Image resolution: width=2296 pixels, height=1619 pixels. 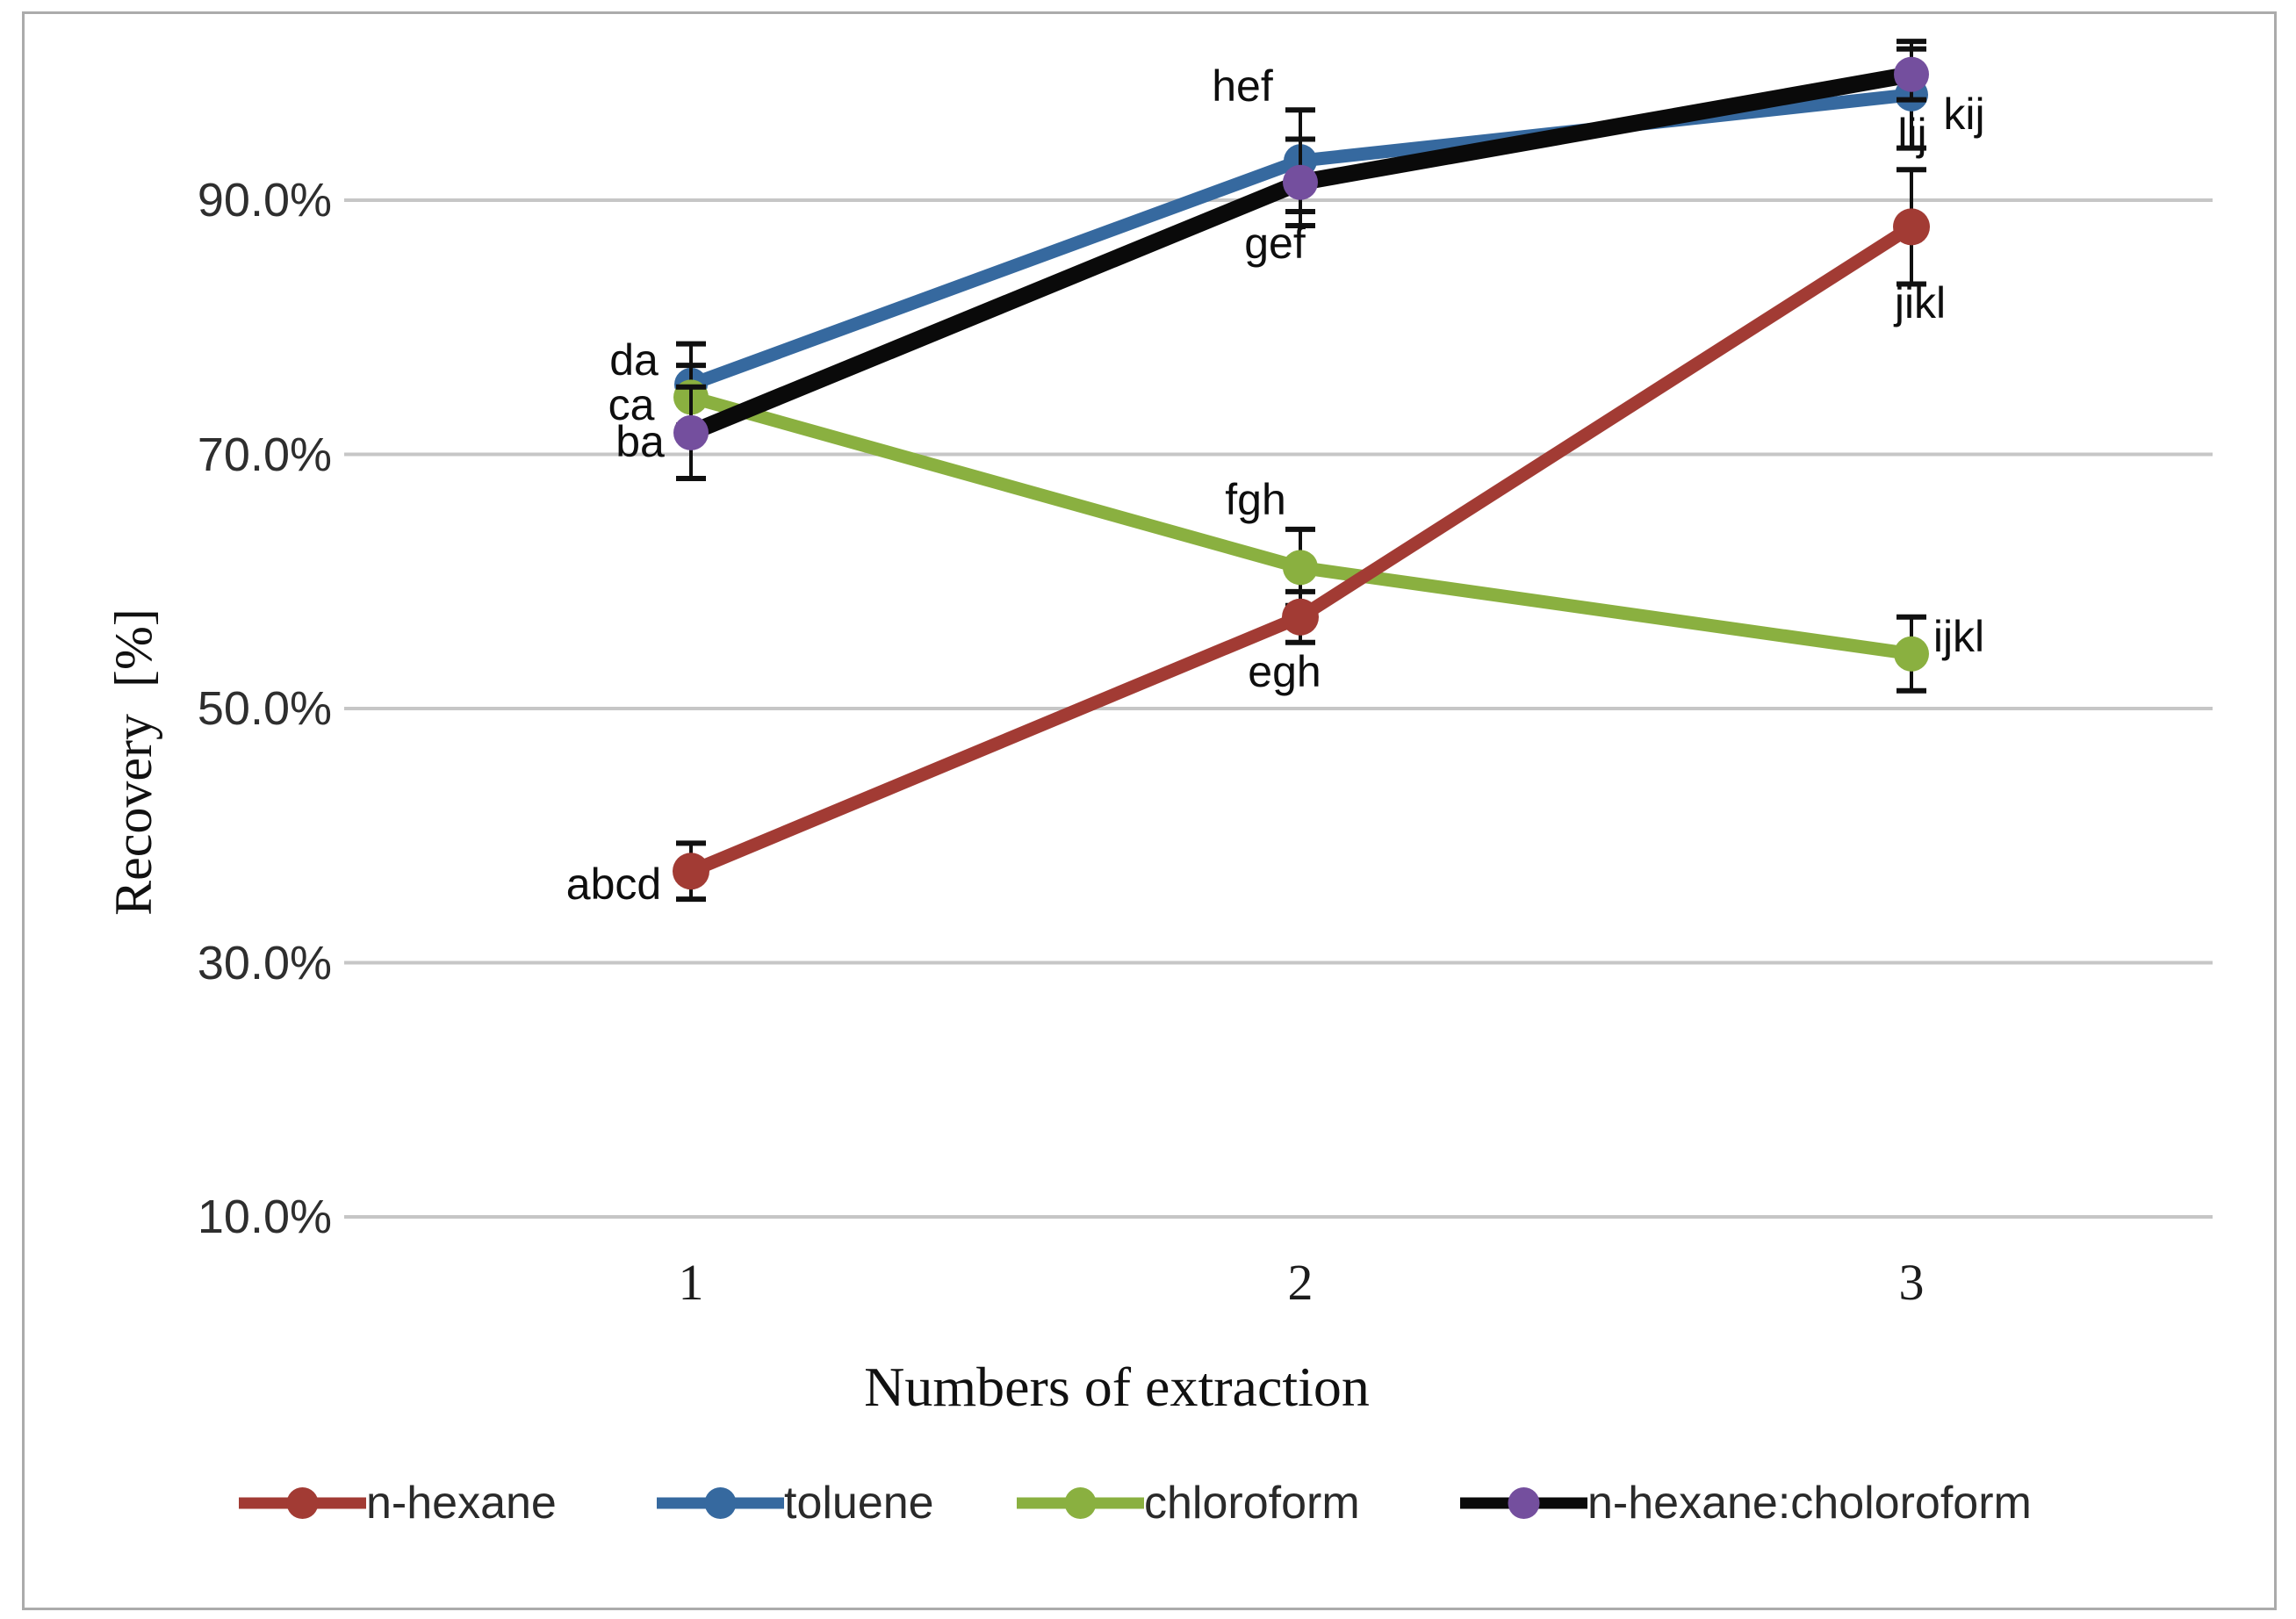 I want to click on legend-item-n-hexane:choloroform: n-hexane:choloroform, so click(x=1746, y=1503).